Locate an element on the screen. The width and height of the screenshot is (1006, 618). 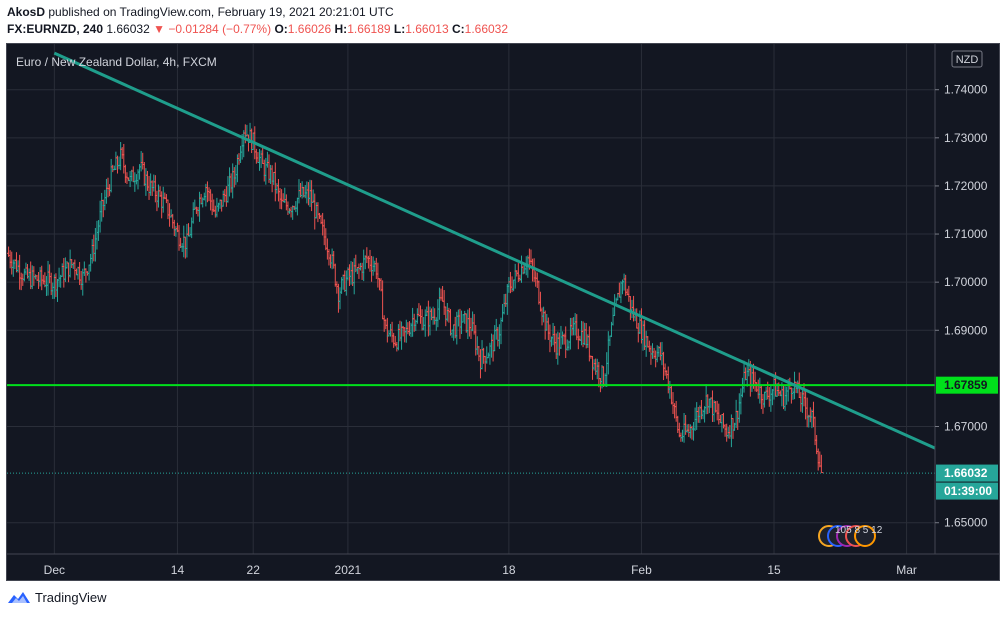
time-axis: Dec 14 22 2021 18 Feb 15 Mar is located at coordinates (480, 570).